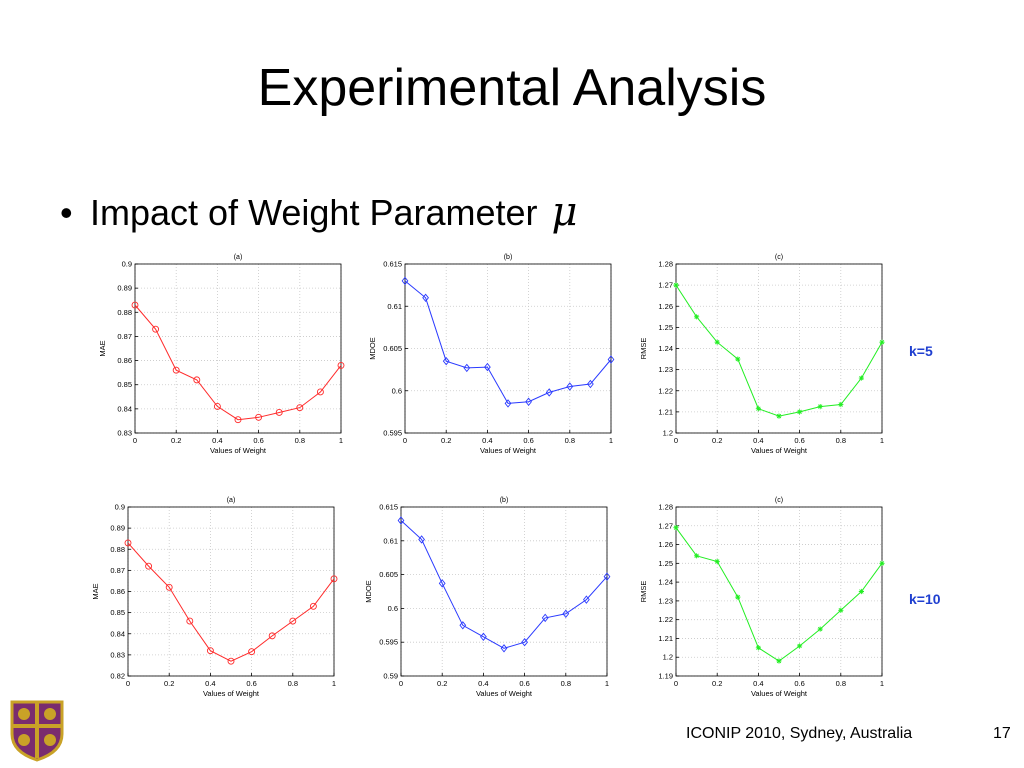  What do you see at coordinates (390, 676) in the screenshot?
I see `y-tick-label: 0.59` at bounding box center [390, 676].